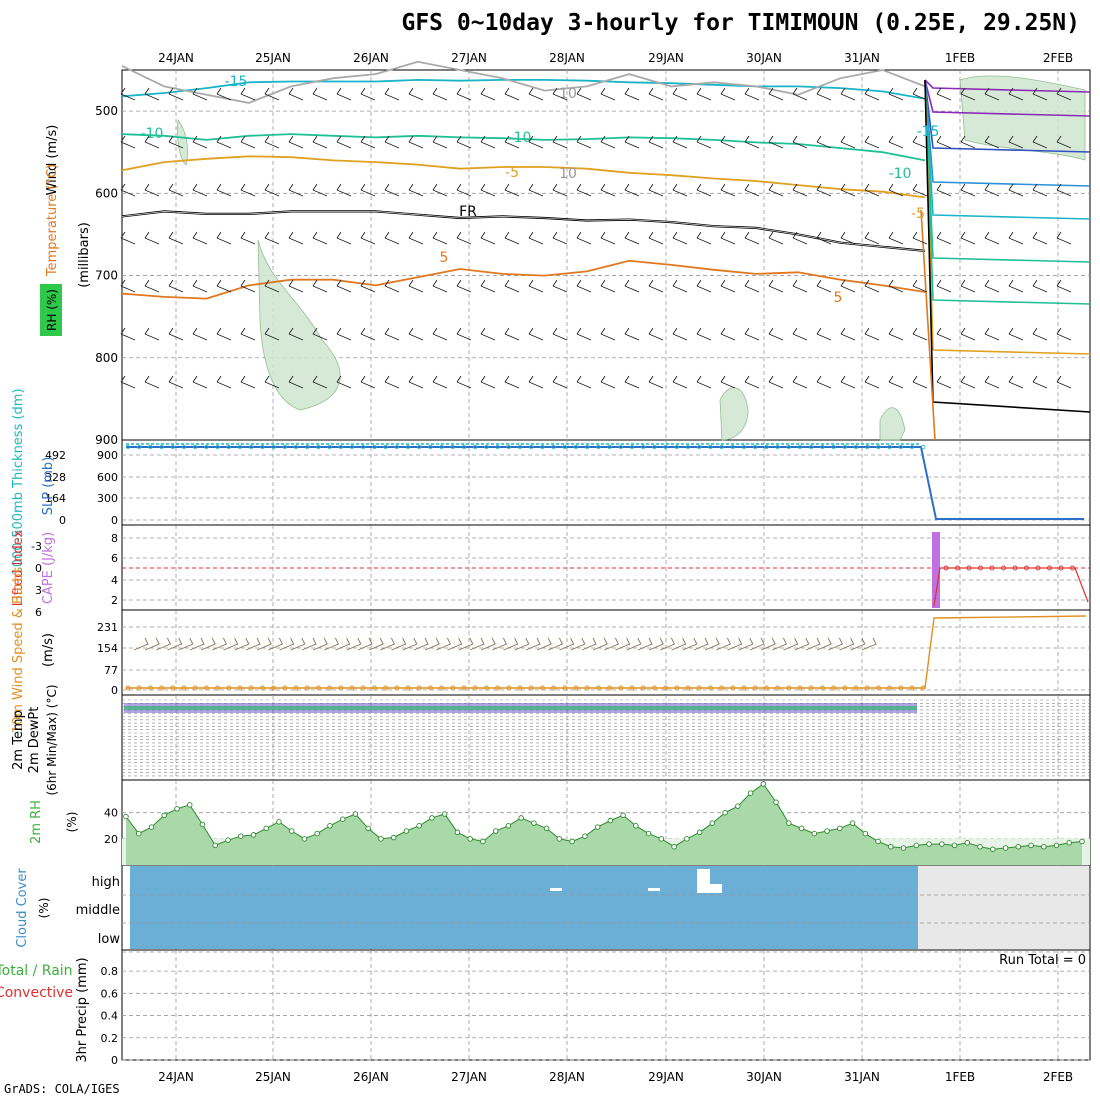  Describe the element at coordinates (604, 816) in the screenshot. I see `rh2m-line` at that location.